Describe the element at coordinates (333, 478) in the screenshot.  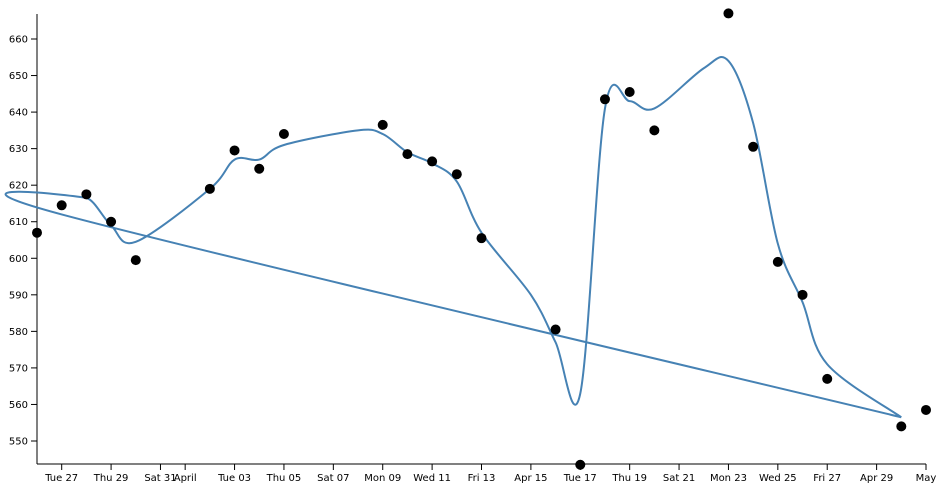
I see `x-tick-label: Sat 07` at that location.